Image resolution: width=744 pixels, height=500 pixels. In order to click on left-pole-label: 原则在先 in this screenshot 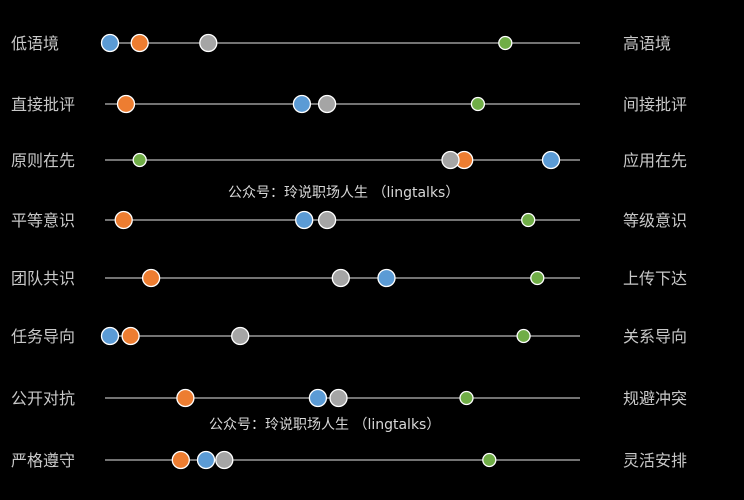, I will do `click(43, 160)`.